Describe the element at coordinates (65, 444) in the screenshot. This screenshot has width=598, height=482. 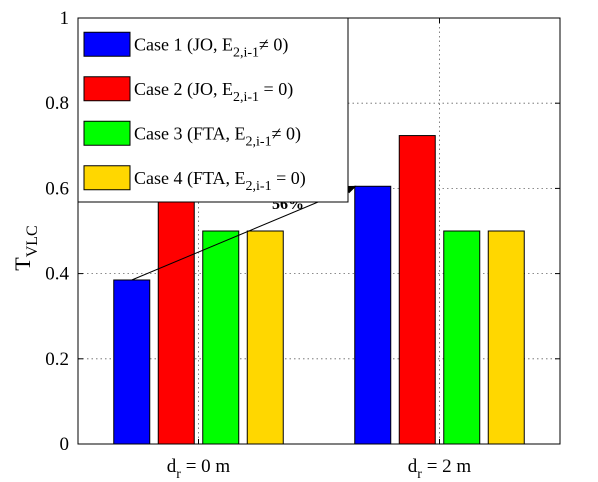
I see `y-tick-label: 0` at that location.